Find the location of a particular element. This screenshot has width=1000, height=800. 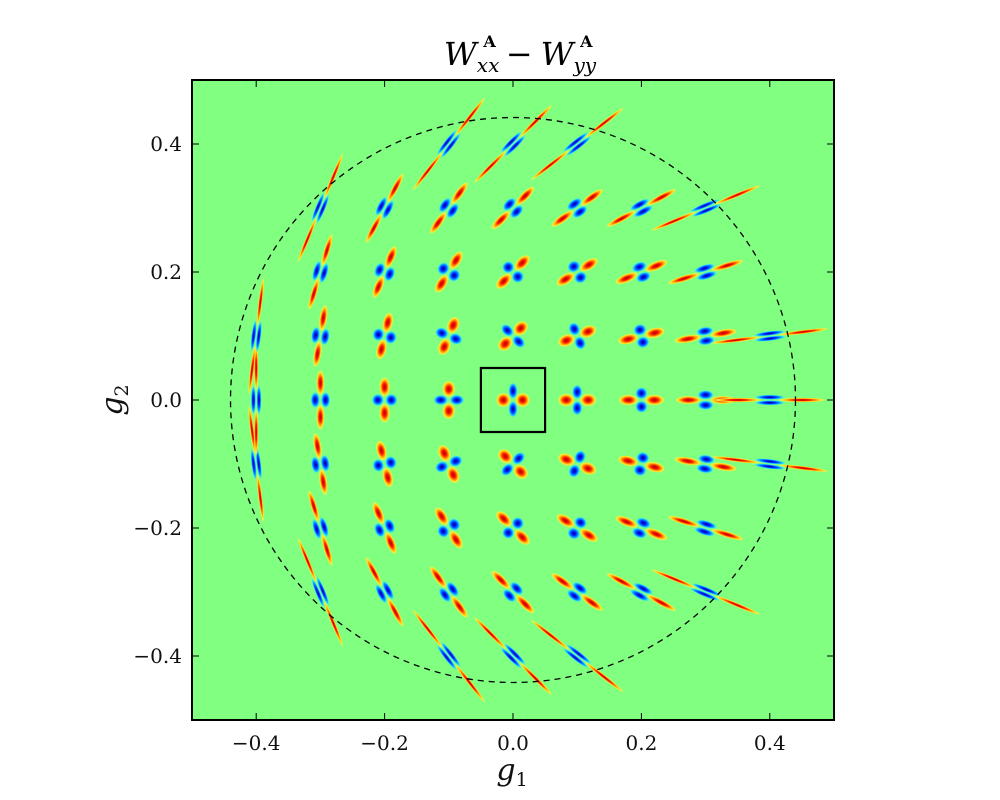

highlight-box is located at coordinates (513, 400).